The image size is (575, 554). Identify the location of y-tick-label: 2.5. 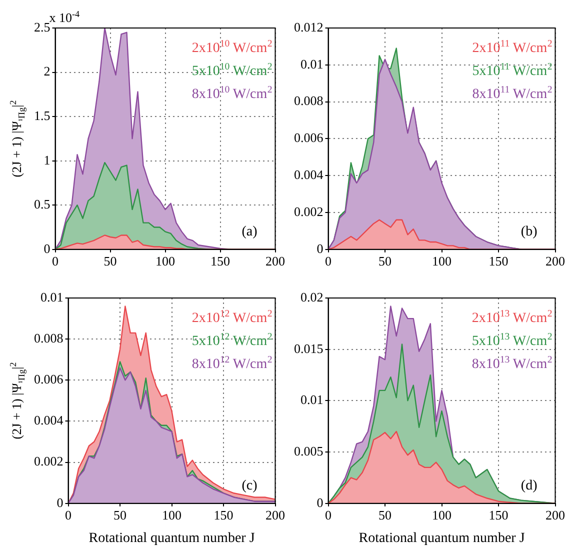
(42, 26).